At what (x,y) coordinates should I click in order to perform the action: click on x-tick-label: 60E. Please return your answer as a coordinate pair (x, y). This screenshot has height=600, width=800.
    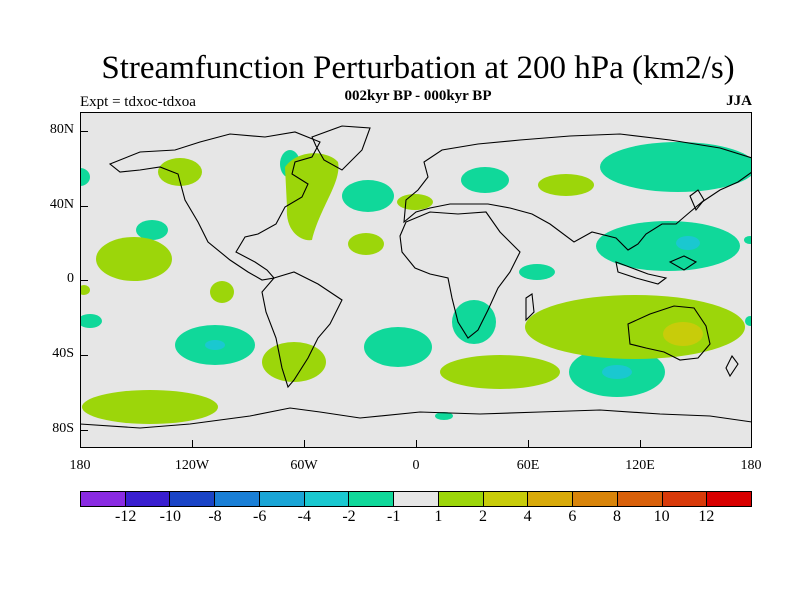
    Looking at the image, I should click on (528, 465).